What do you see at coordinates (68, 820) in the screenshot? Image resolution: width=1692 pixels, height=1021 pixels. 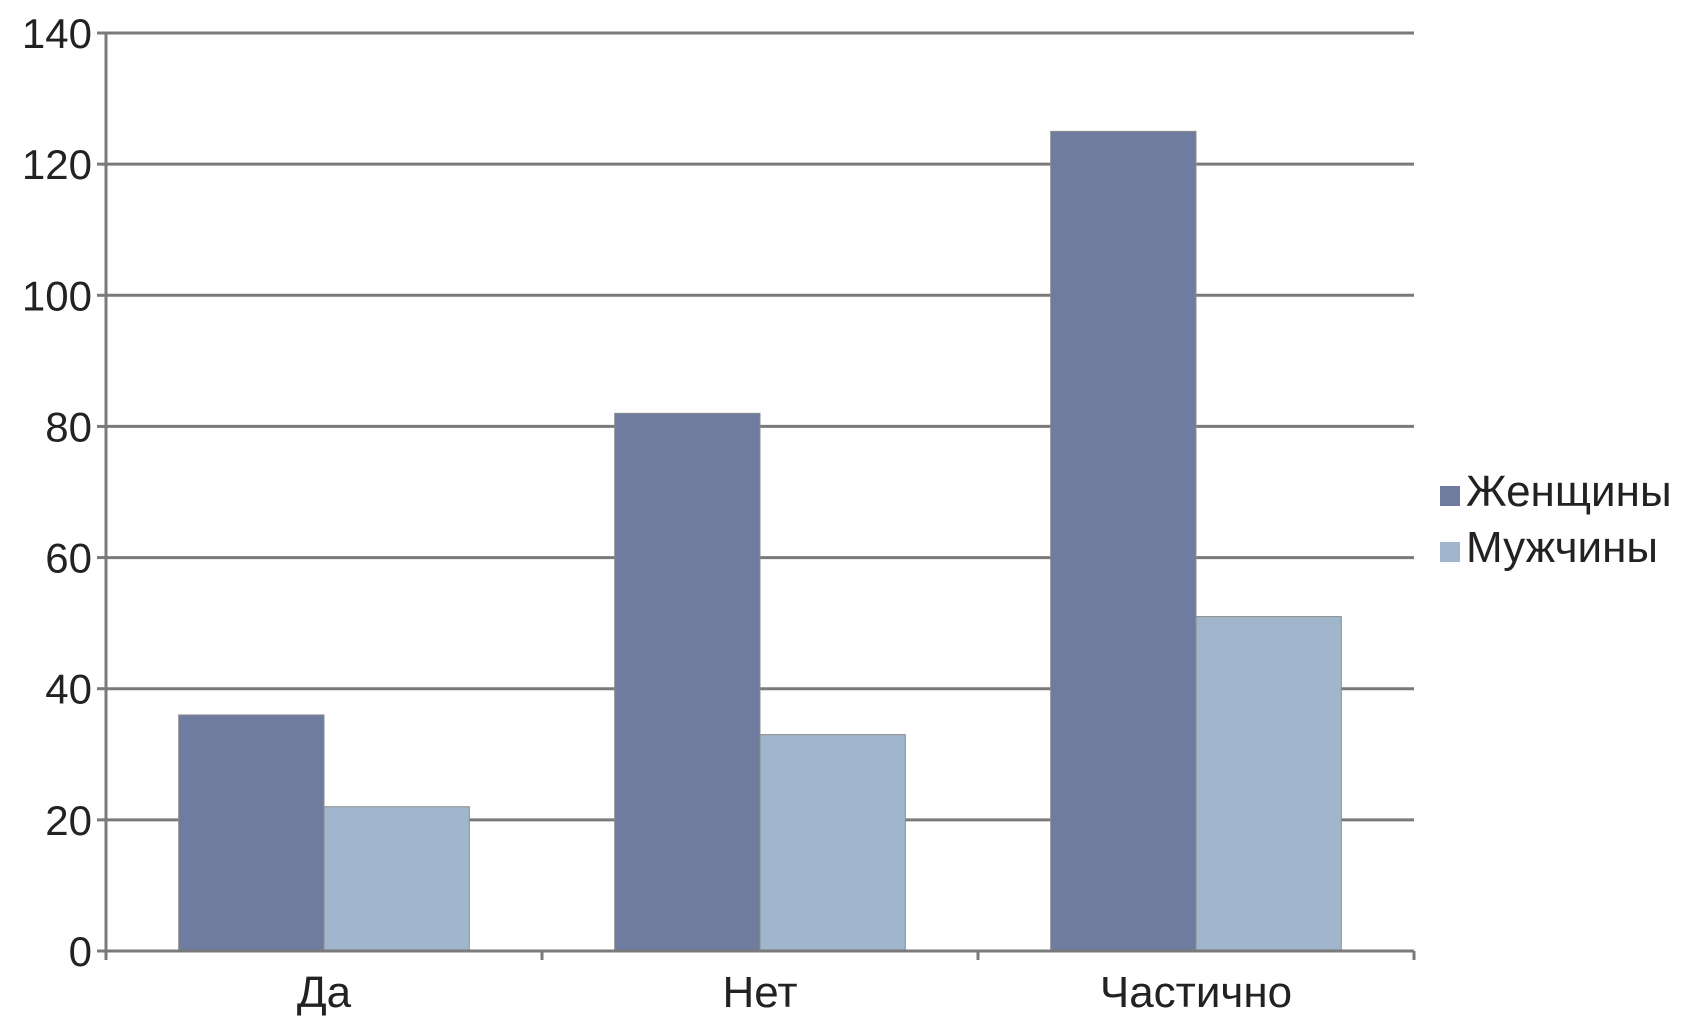 I see `y-tick-label: 20` at bounding box center [68, 820].